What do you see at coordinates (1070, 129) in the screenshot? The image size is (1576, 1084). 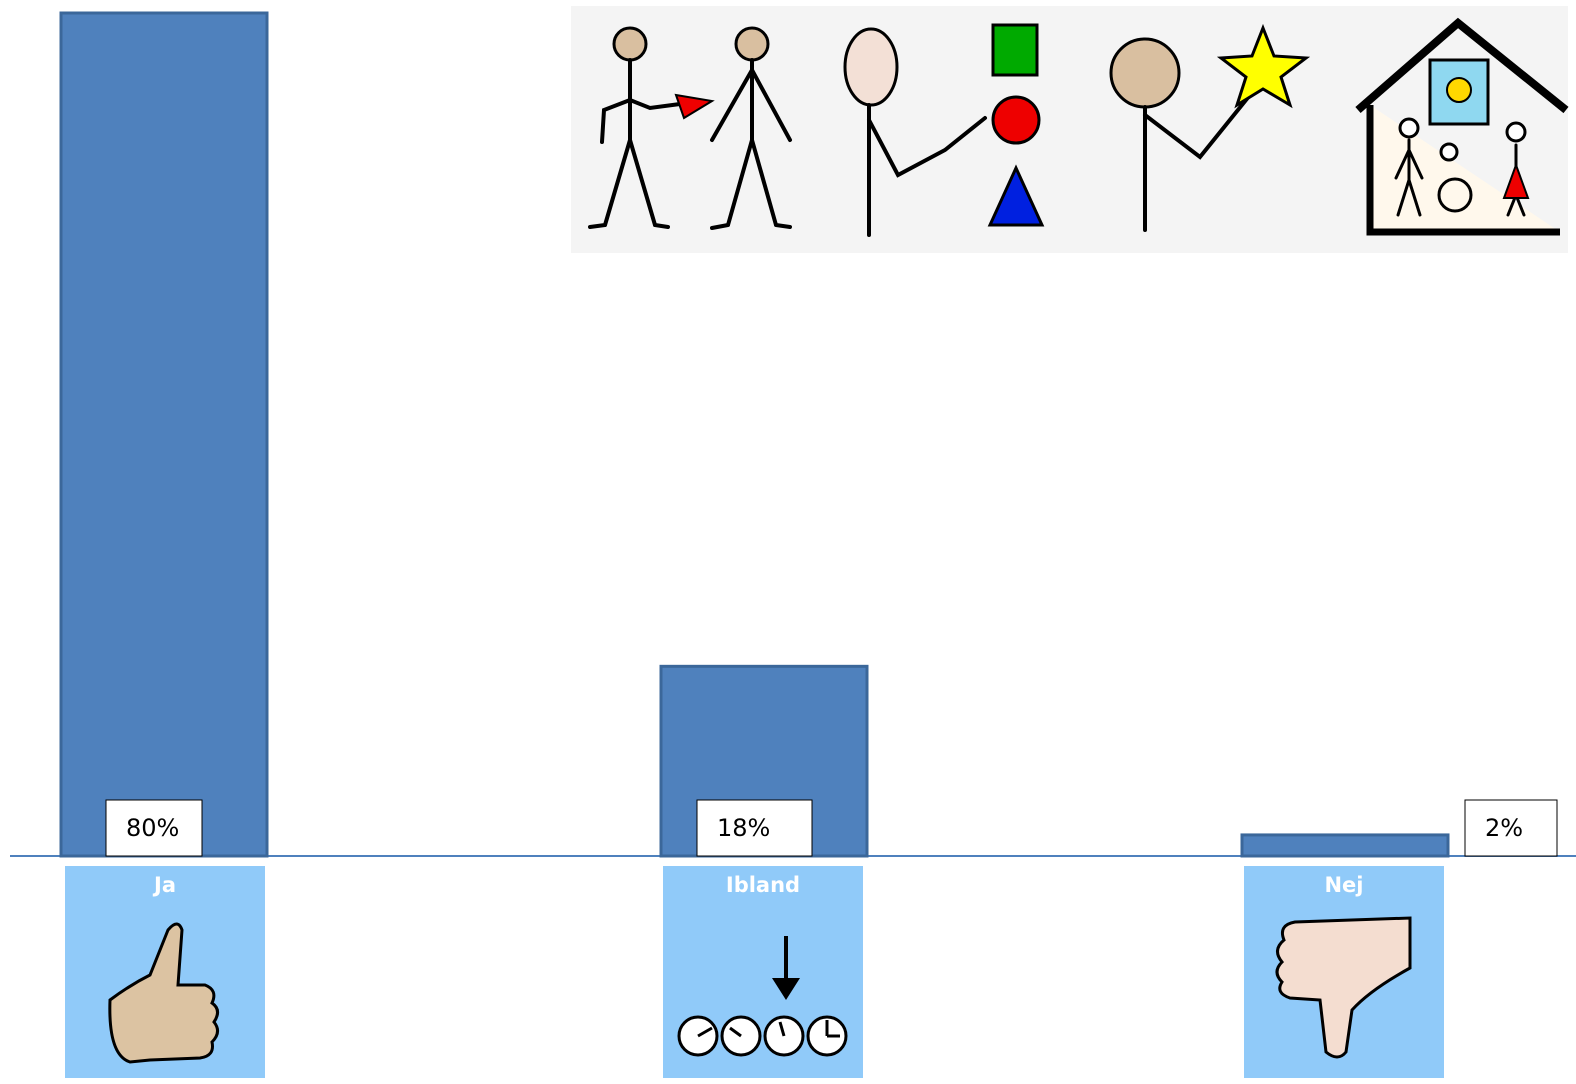 I see `pictogram-panel` at bounding box center [1070, 129].